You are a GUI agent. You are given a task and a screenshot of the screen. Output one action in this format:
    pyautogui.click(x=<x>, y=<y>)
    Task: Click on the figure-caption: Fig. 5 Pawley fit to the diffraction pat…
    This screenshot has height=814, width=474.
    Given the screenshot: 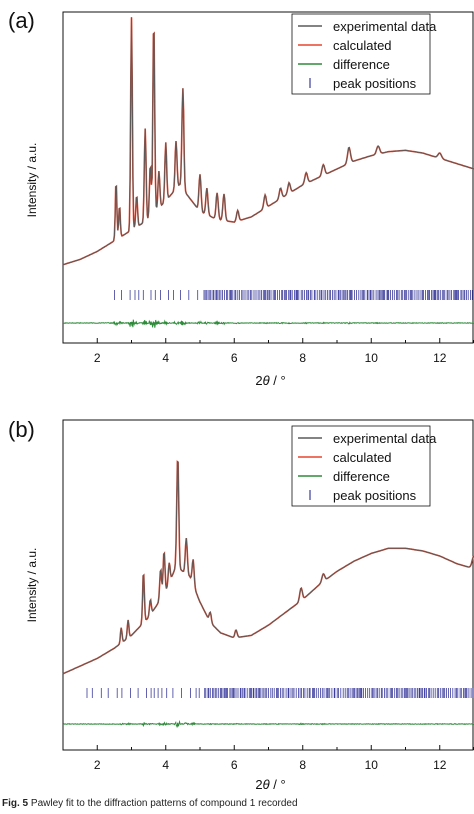 What is the action you would take?
    pyautogui.click(x=237, y=805)
    